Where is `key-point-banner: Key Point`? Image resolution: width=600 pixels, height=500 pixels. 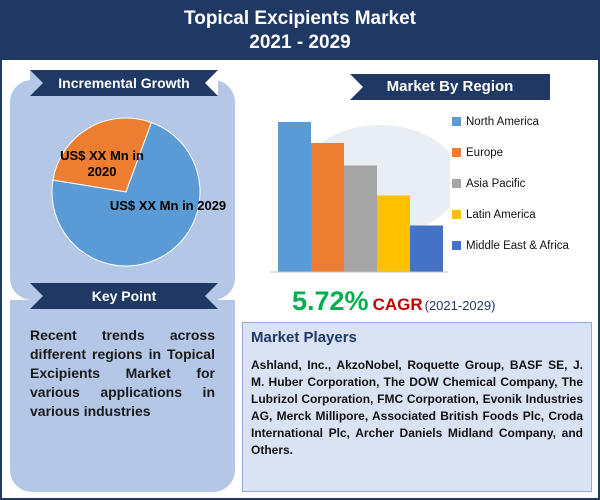 key-point-banner: Key Point is located at coordinates (124, 296).